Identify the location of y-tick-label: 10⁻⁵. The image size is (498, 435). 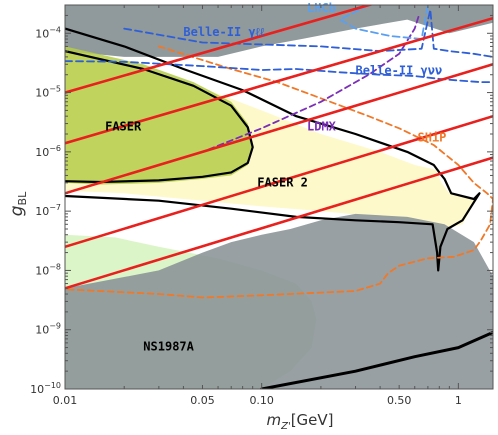
(48, 92).